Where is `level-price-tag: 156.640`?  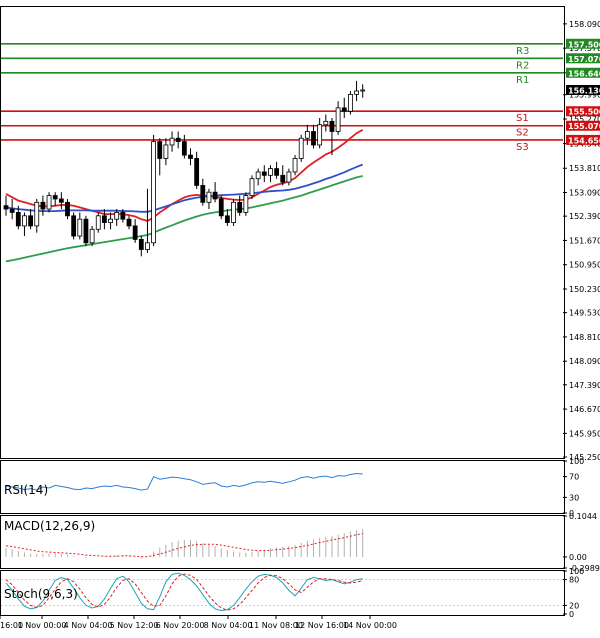
level-price-tag: 156.640 is located at coordinates (584, 73).